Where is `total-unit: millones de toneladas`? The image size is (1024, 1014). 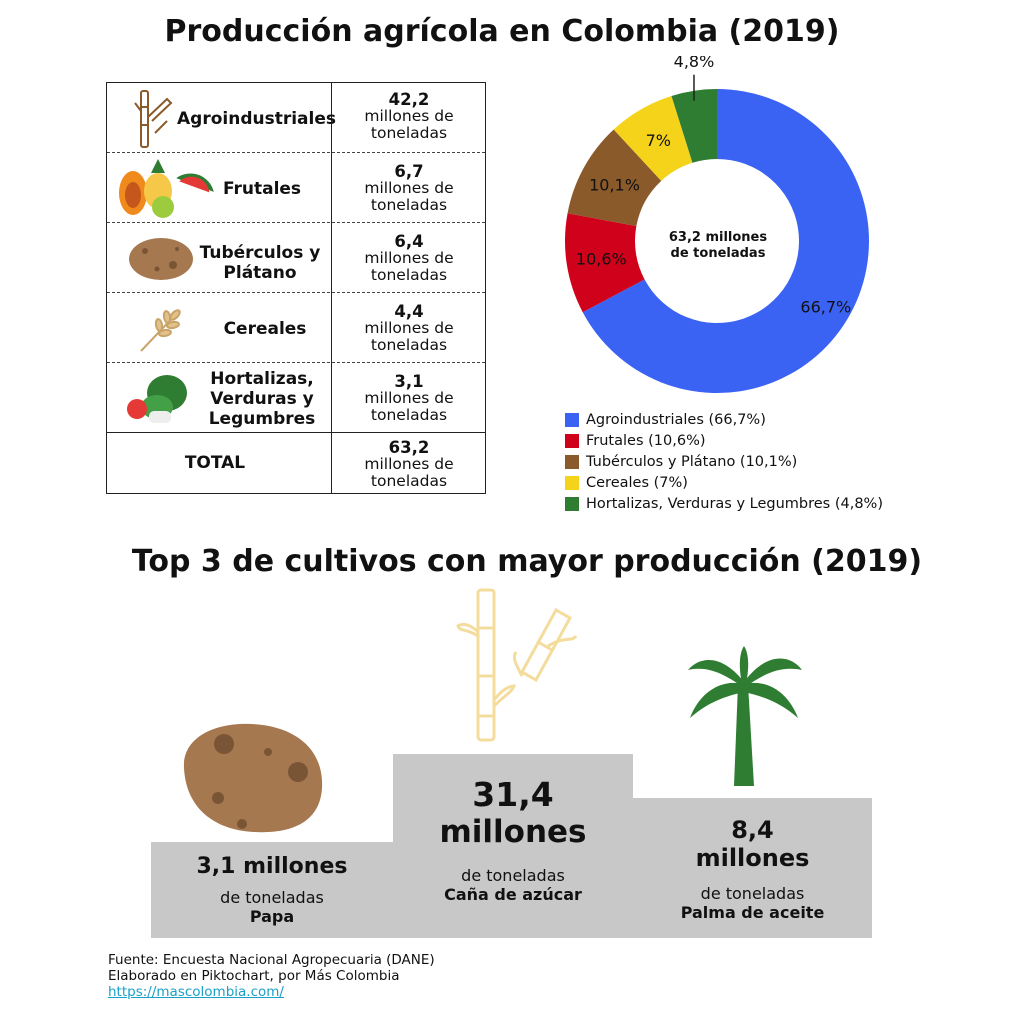
total-unit: millones de toneladas is located at coordinates (409, 472).